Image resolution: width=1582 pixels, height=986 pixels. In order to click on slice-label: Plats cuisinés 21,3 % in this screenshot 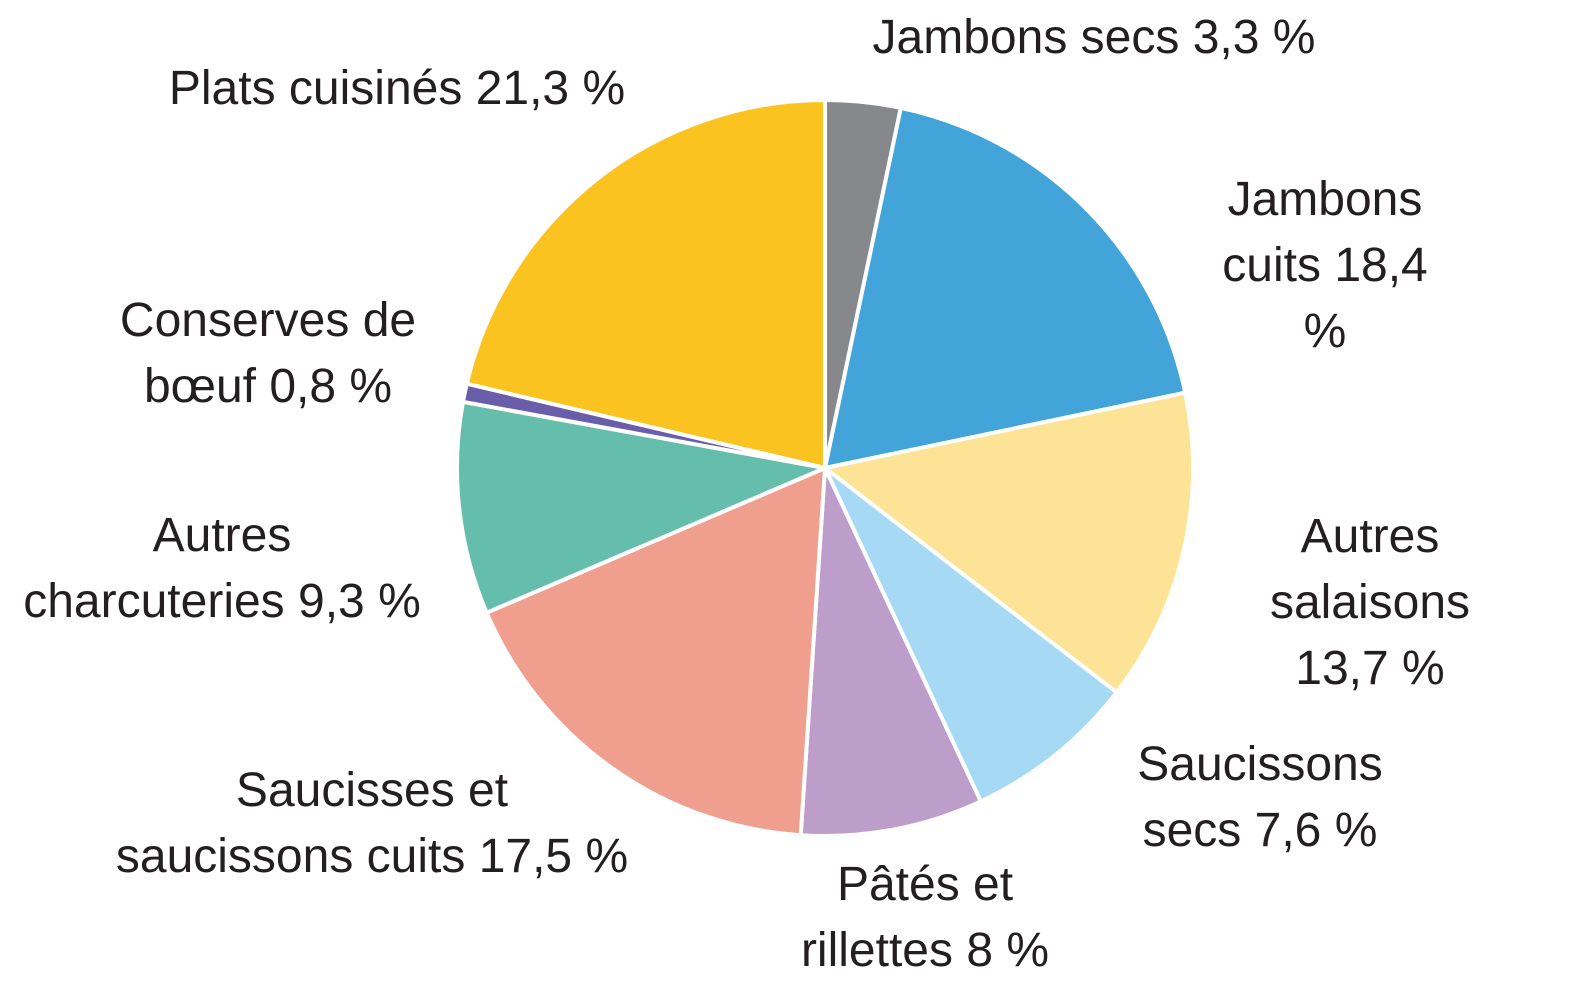, I will do `click(397, 89)`.